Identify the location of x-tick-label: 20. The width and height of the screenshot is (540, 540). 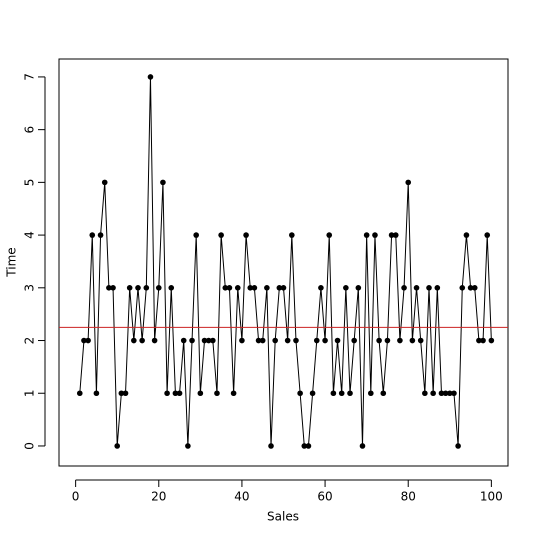
(158, 497).